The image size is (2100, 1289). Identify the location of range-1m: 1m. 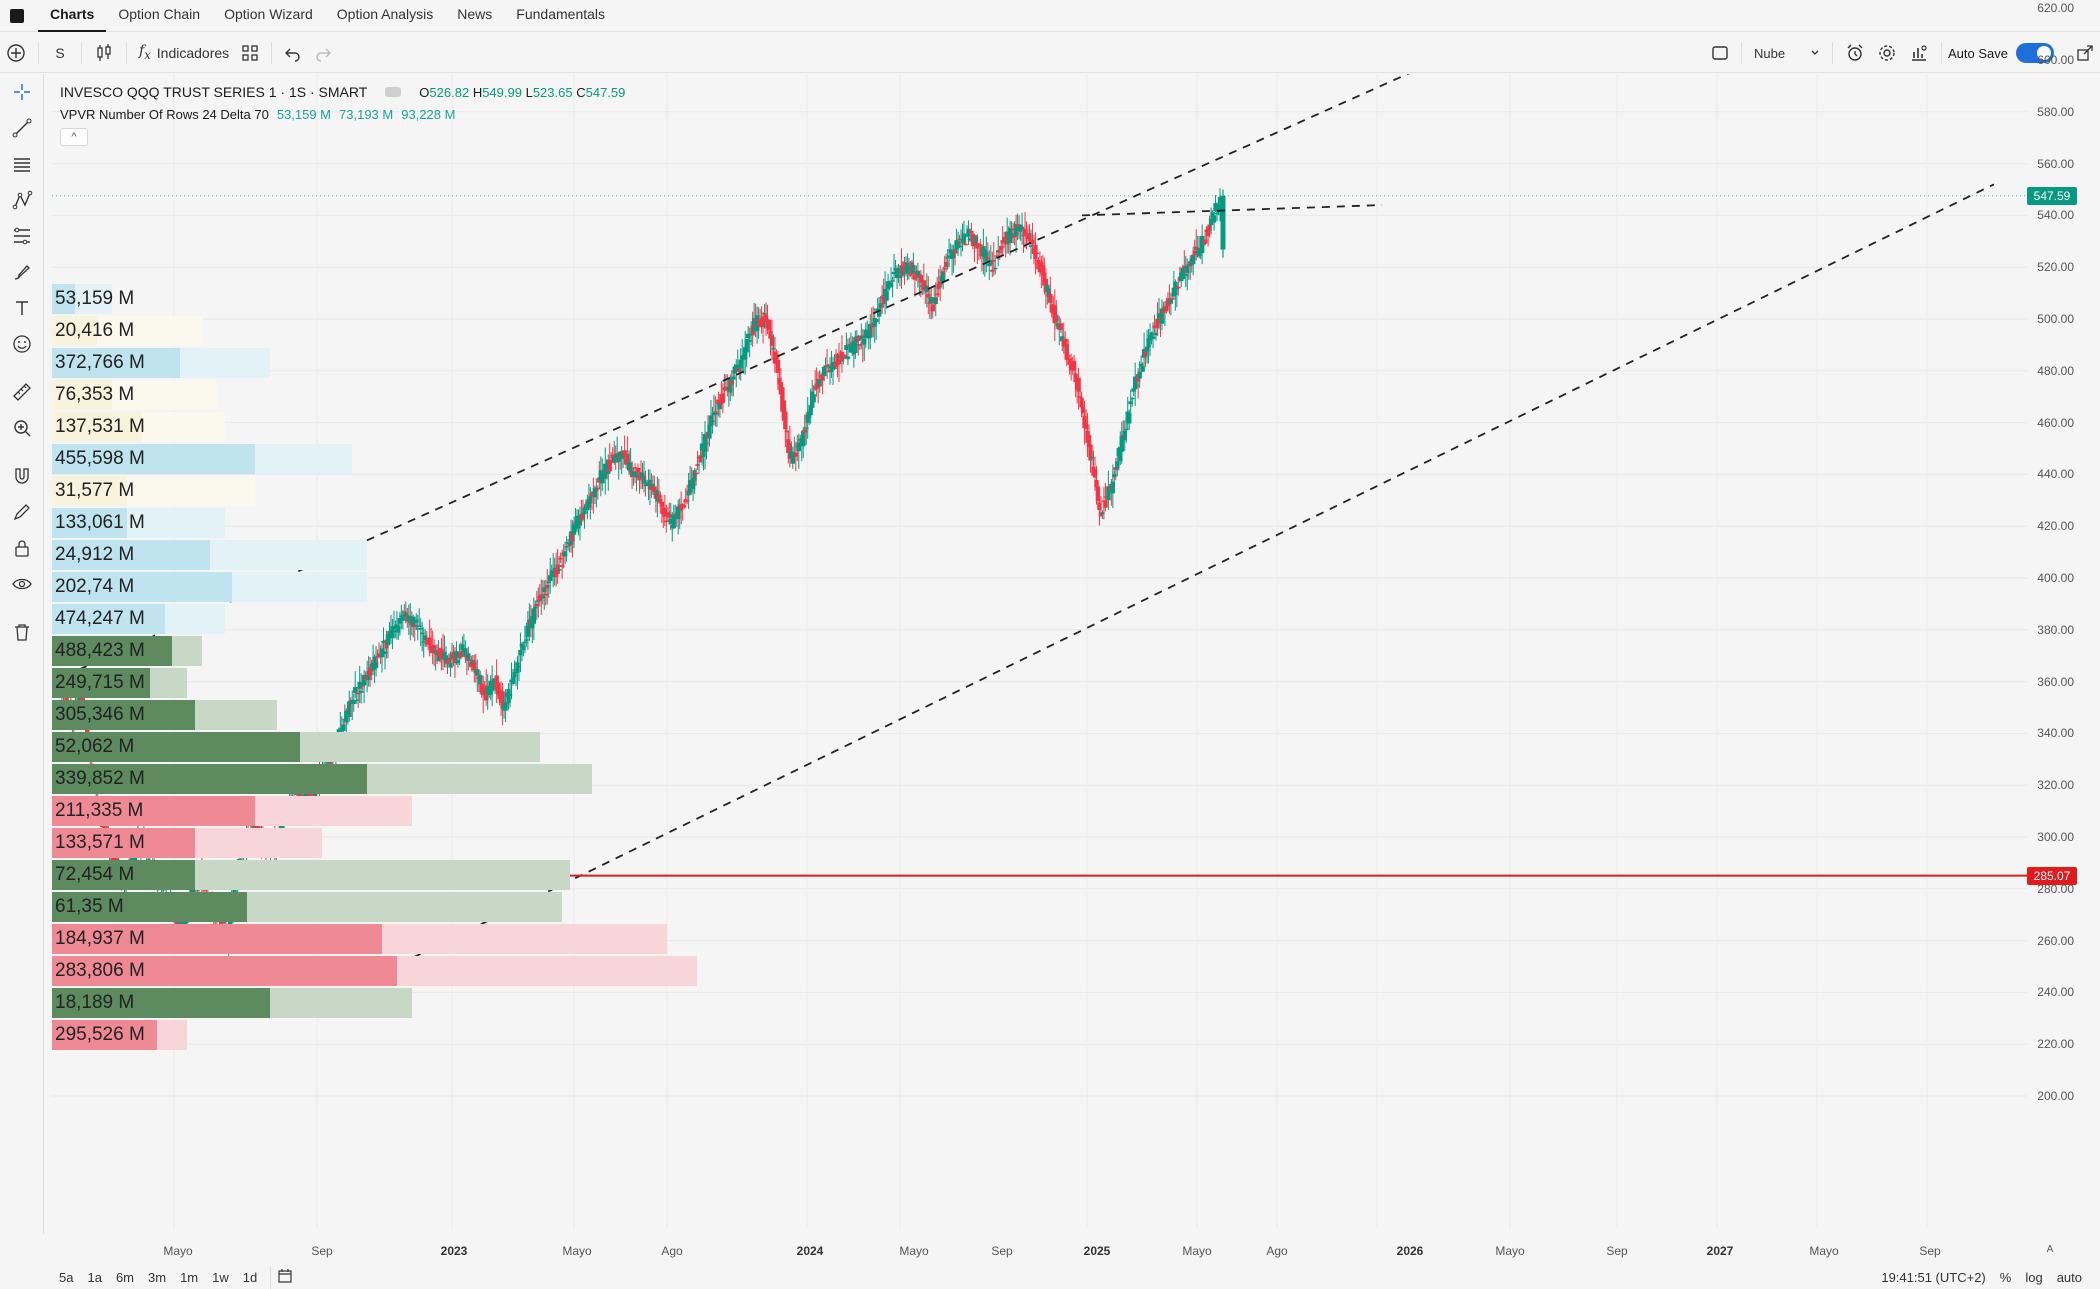
(189, 1277).